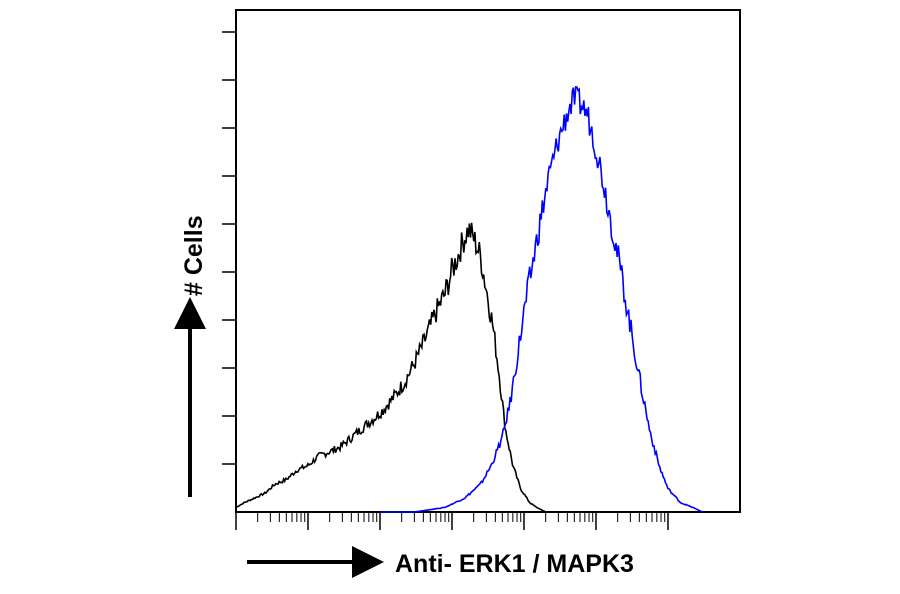 This screenshot has height=594, width=900. What do you see at coordinates (229, 248) in the screenshot?
I see `y-axis-ticks` at bounding box center [229, 248].